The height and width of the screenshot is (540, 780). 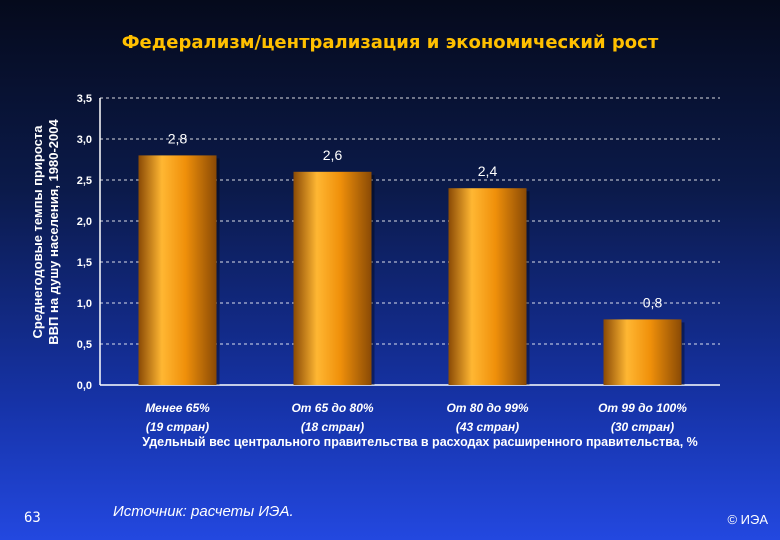 I want to click on x-tick-label: (18 стран), so click(x=332, y=427).